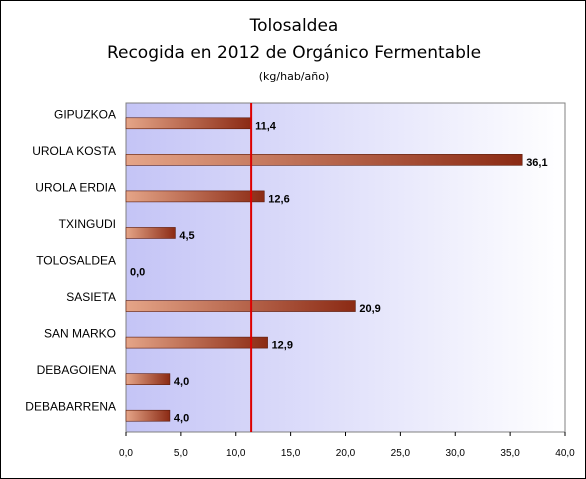 The image size is (586, 479). I want to click on category-label: DEBAGOIENA, so click(76, 370).